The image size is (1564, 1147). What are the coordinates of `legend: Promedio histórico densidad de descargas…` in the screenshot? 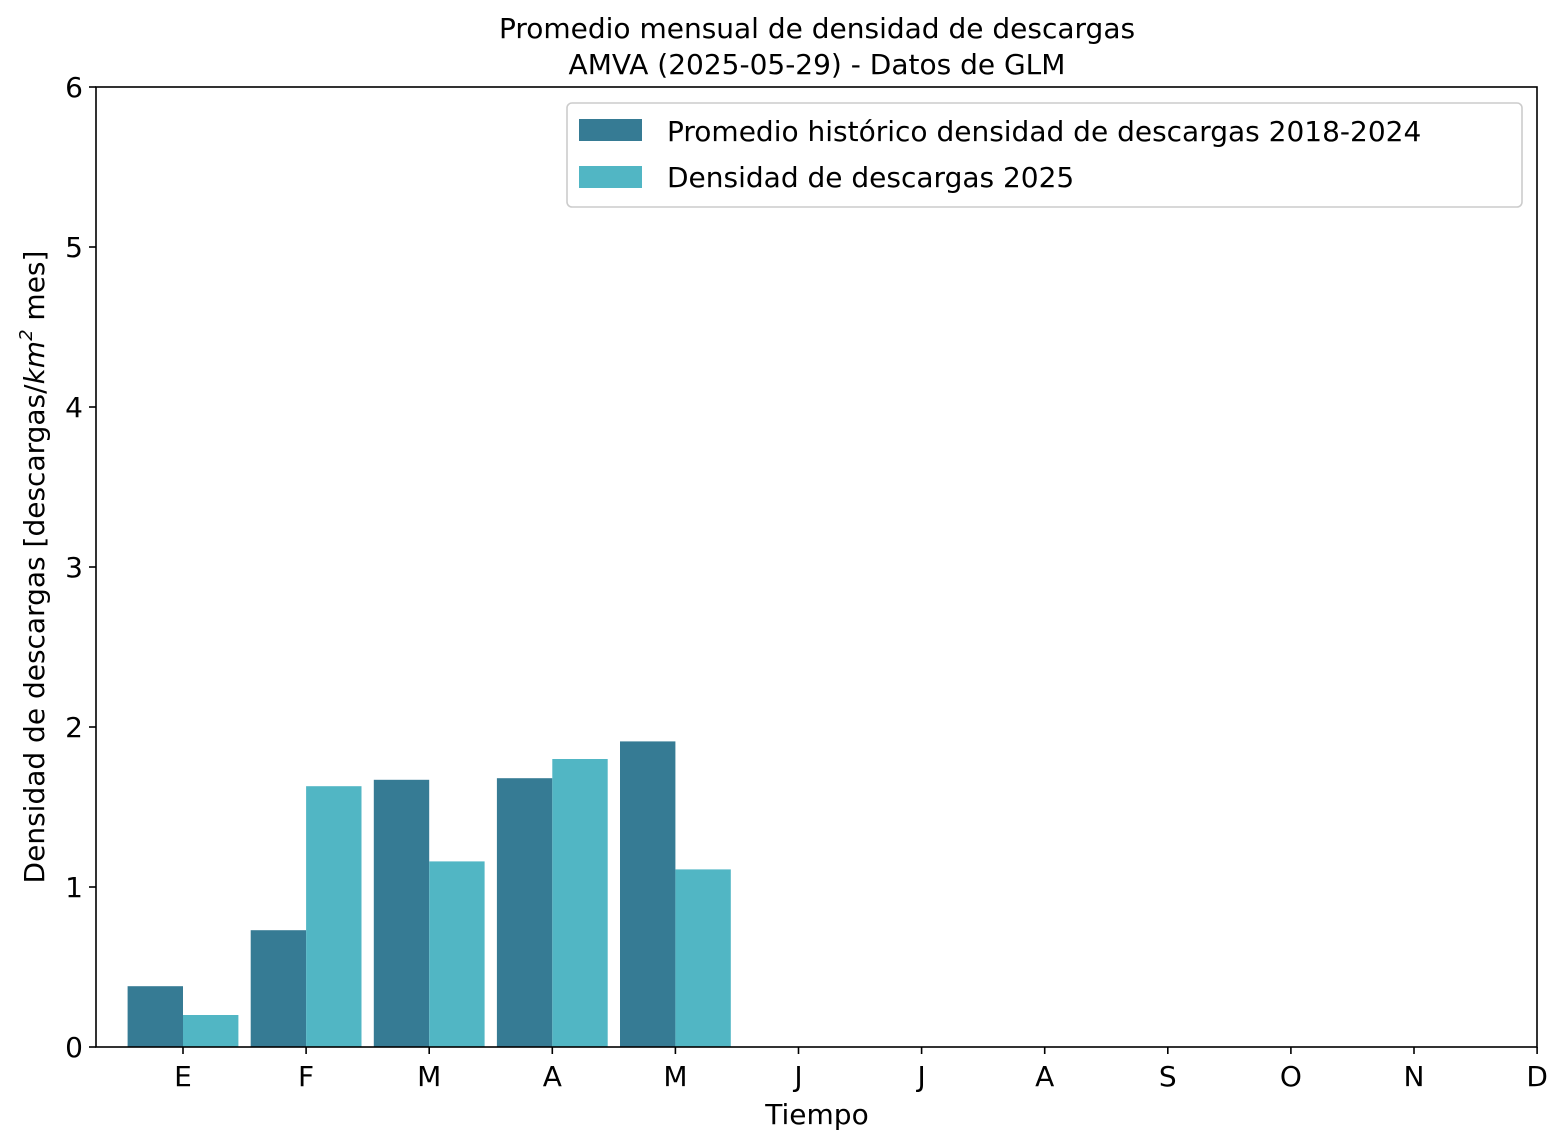 It's located at (1044, 155).